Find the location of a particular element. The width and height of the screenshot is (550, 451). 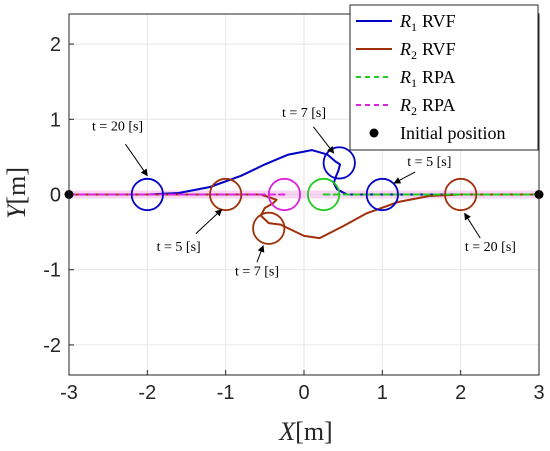

annotation-label-5: t = 20 [s] is located at coordinates (490, 247).